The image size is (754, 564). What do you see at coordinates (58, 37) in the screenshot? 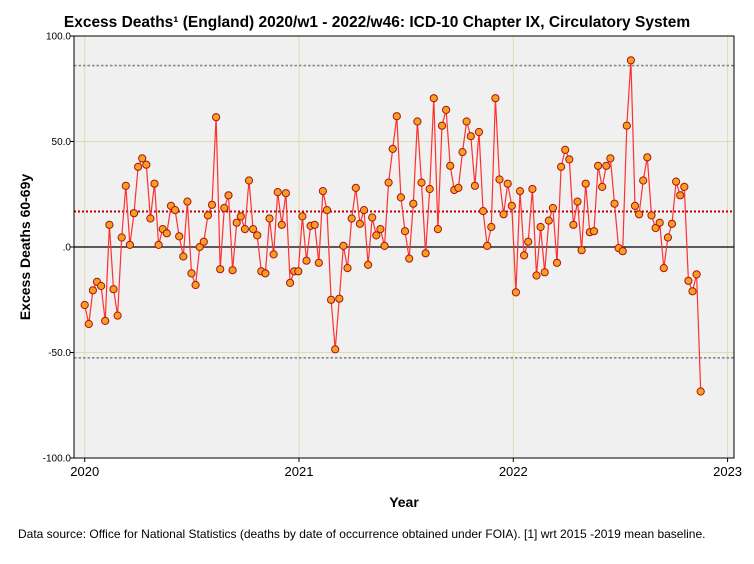
I see `y-tick-label: 100.0` at bounding box center [58, 37].